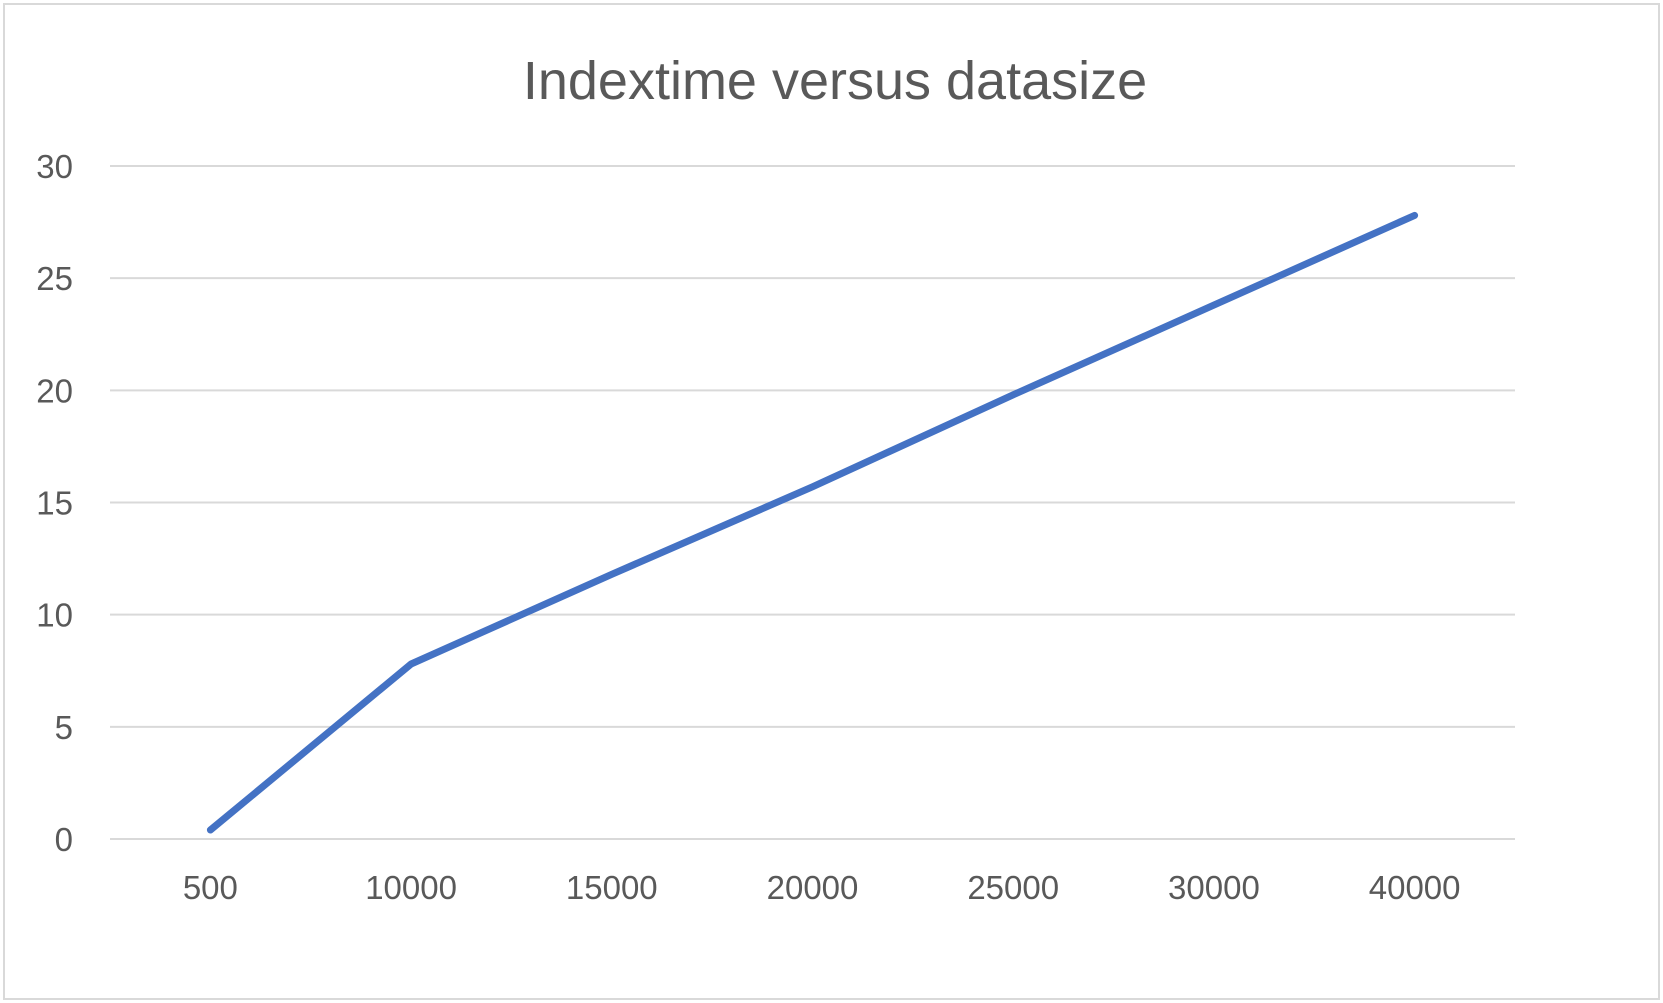 The image size is (1663, 1003). Describe the element at coordinates (64, 727) in the screenshot. I see `y-tick-label: 5` at that location.